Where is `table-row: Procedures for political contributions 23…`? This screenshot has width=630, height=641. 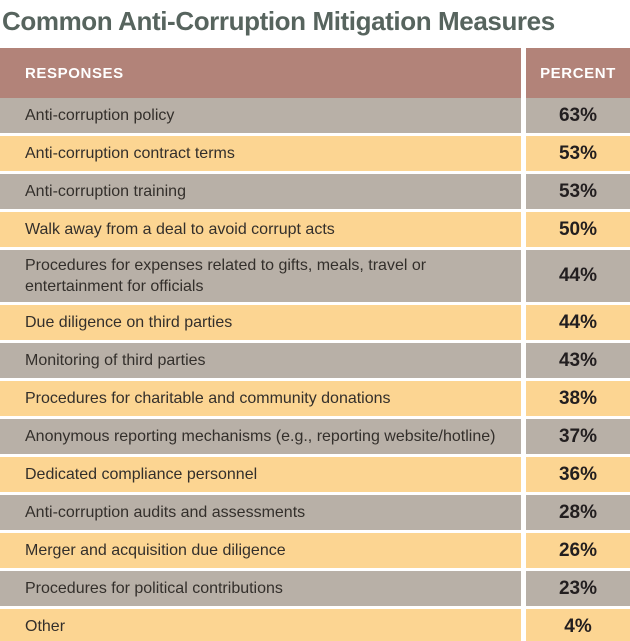 table-row: Procedures for political contributions 23… is located at coordinates (315, 588).